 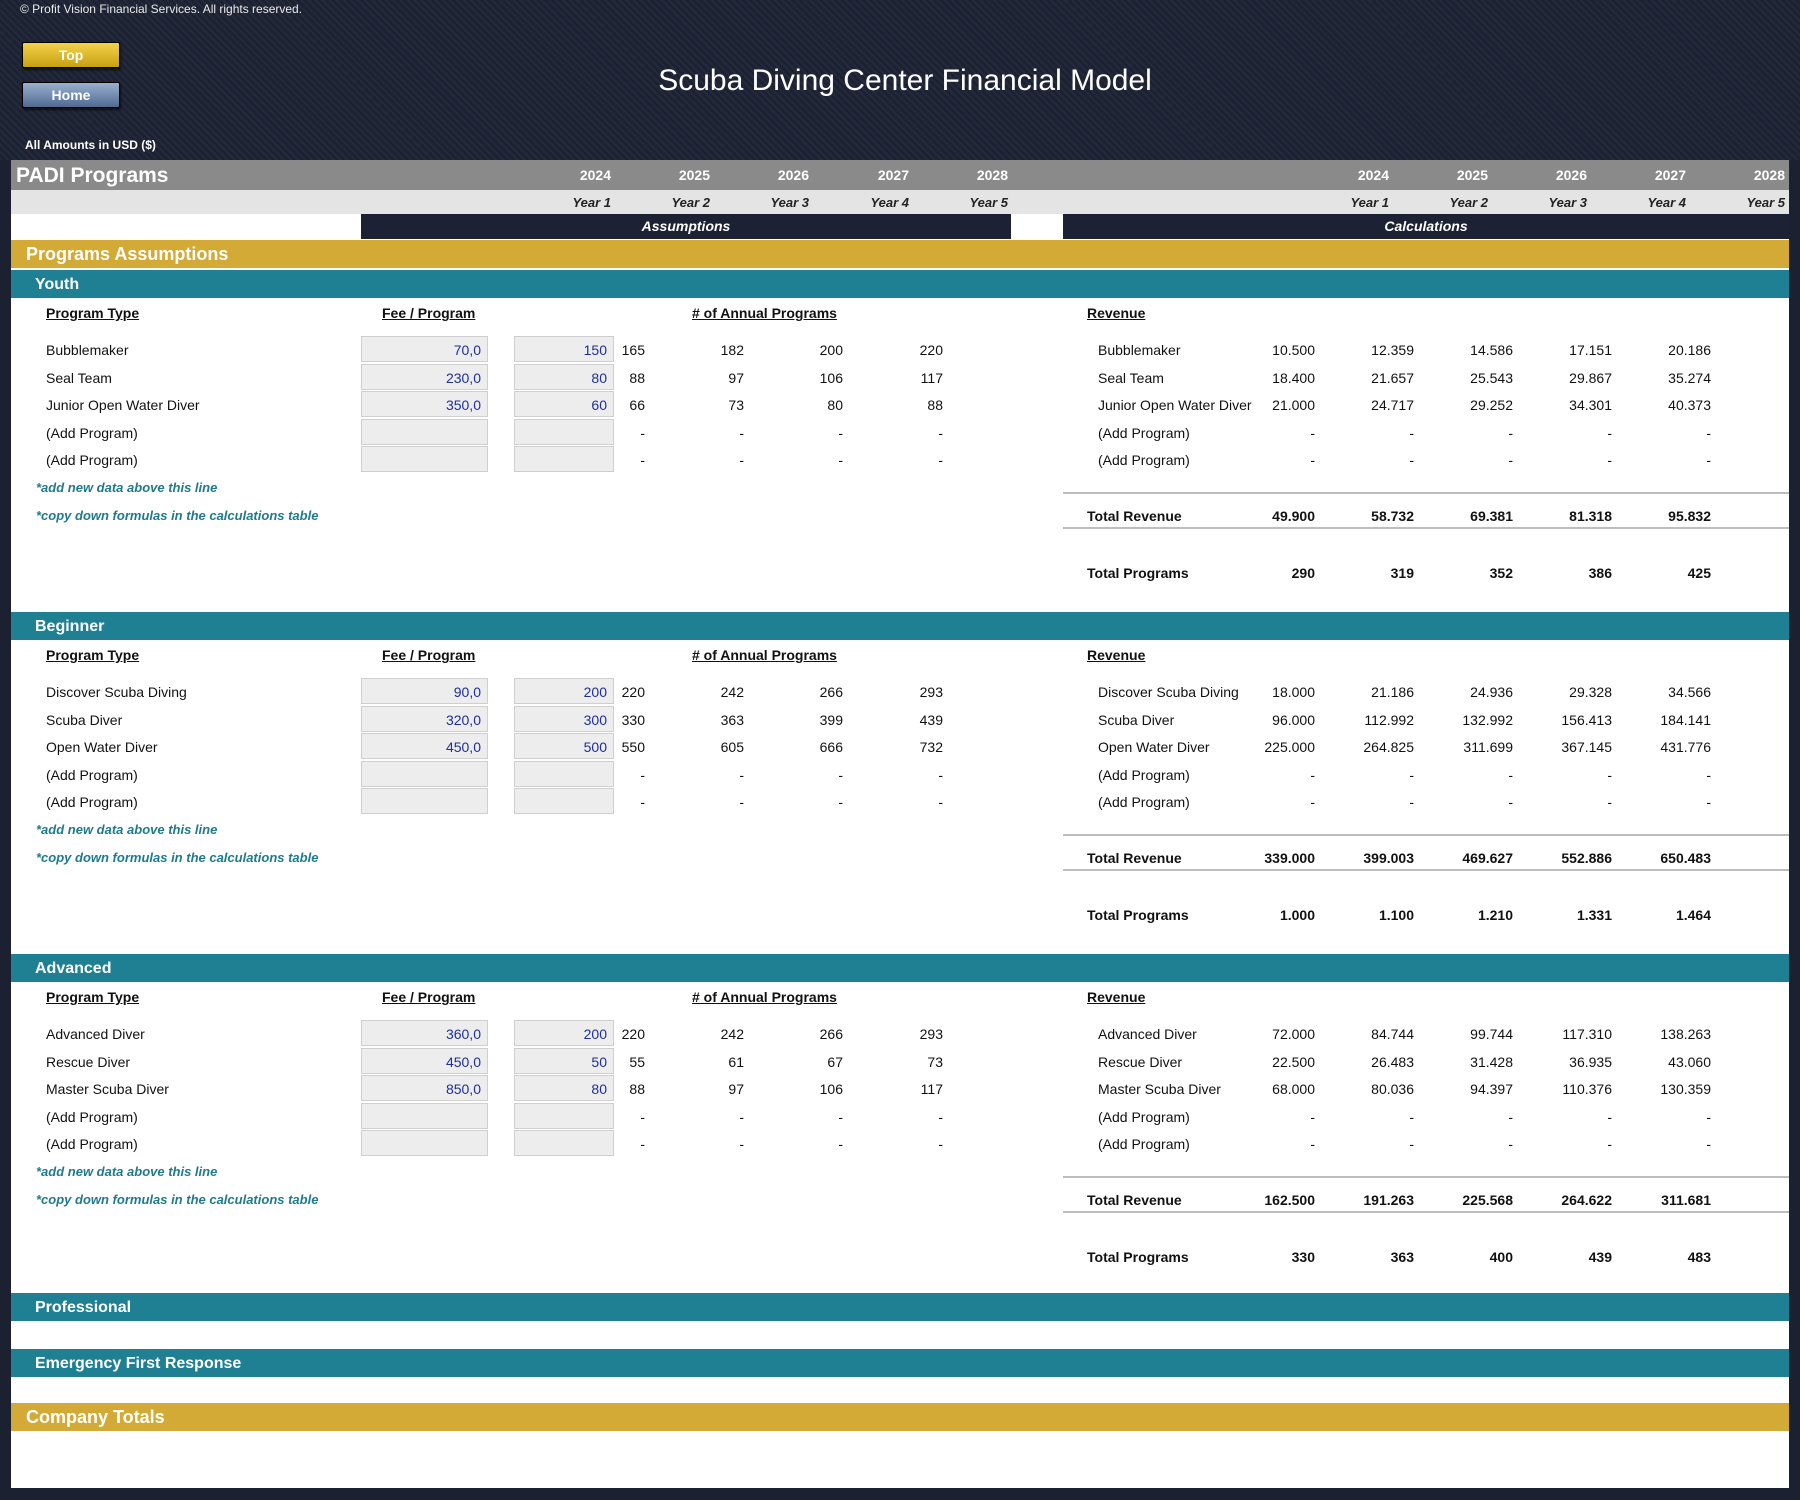 I want to click on revenue-cell: 18.000, so click(x=1293, y=692).